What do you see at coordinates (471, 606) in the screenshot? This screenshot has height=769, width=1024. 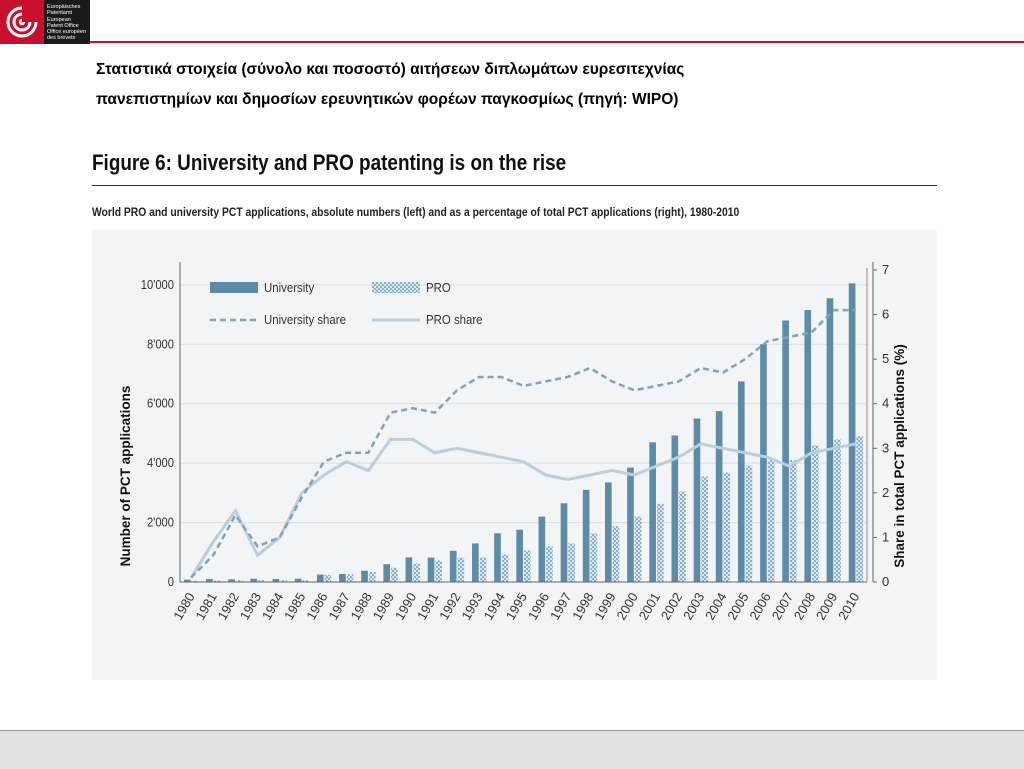 I see `x-tick-label: 1993` at bounding box center [471, 606].